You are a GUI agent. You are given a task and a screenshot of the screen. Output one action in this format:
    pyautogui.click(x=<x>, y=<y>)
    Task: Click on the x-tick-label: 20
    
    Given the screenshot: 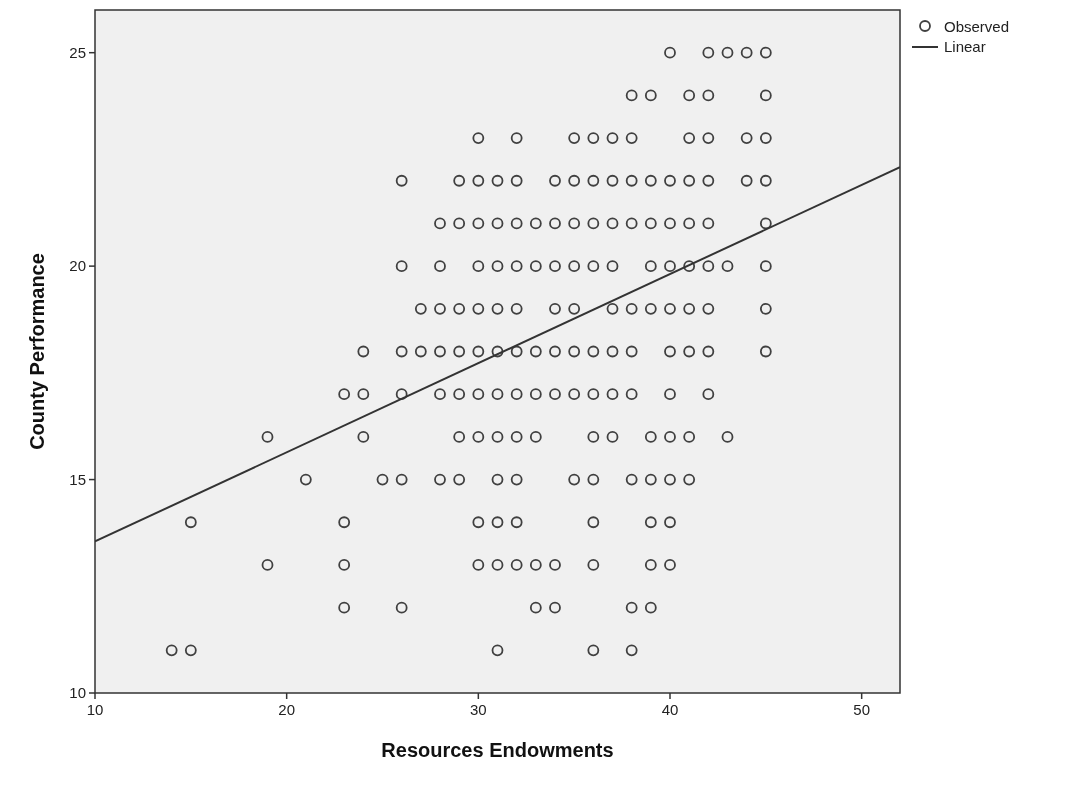 What is the action you would take?
    pyautogui.click(x=287, y=709)
    